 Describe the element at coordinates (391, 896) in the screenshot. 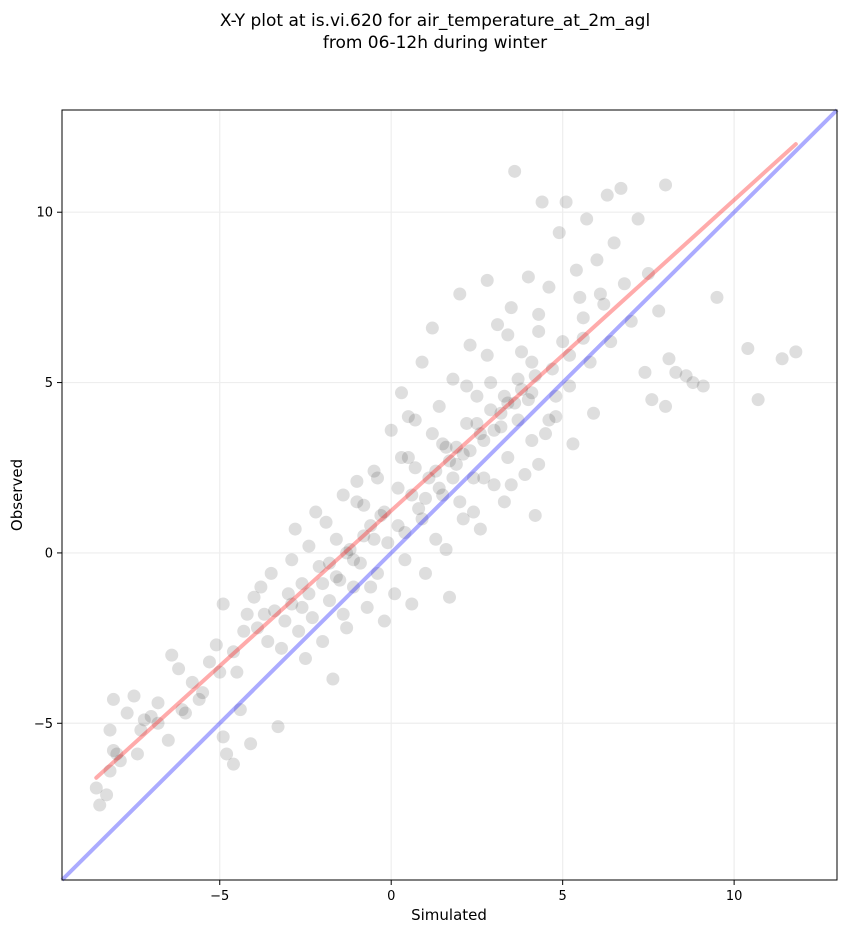

I see `x-tick-label-1: 0` at that location.